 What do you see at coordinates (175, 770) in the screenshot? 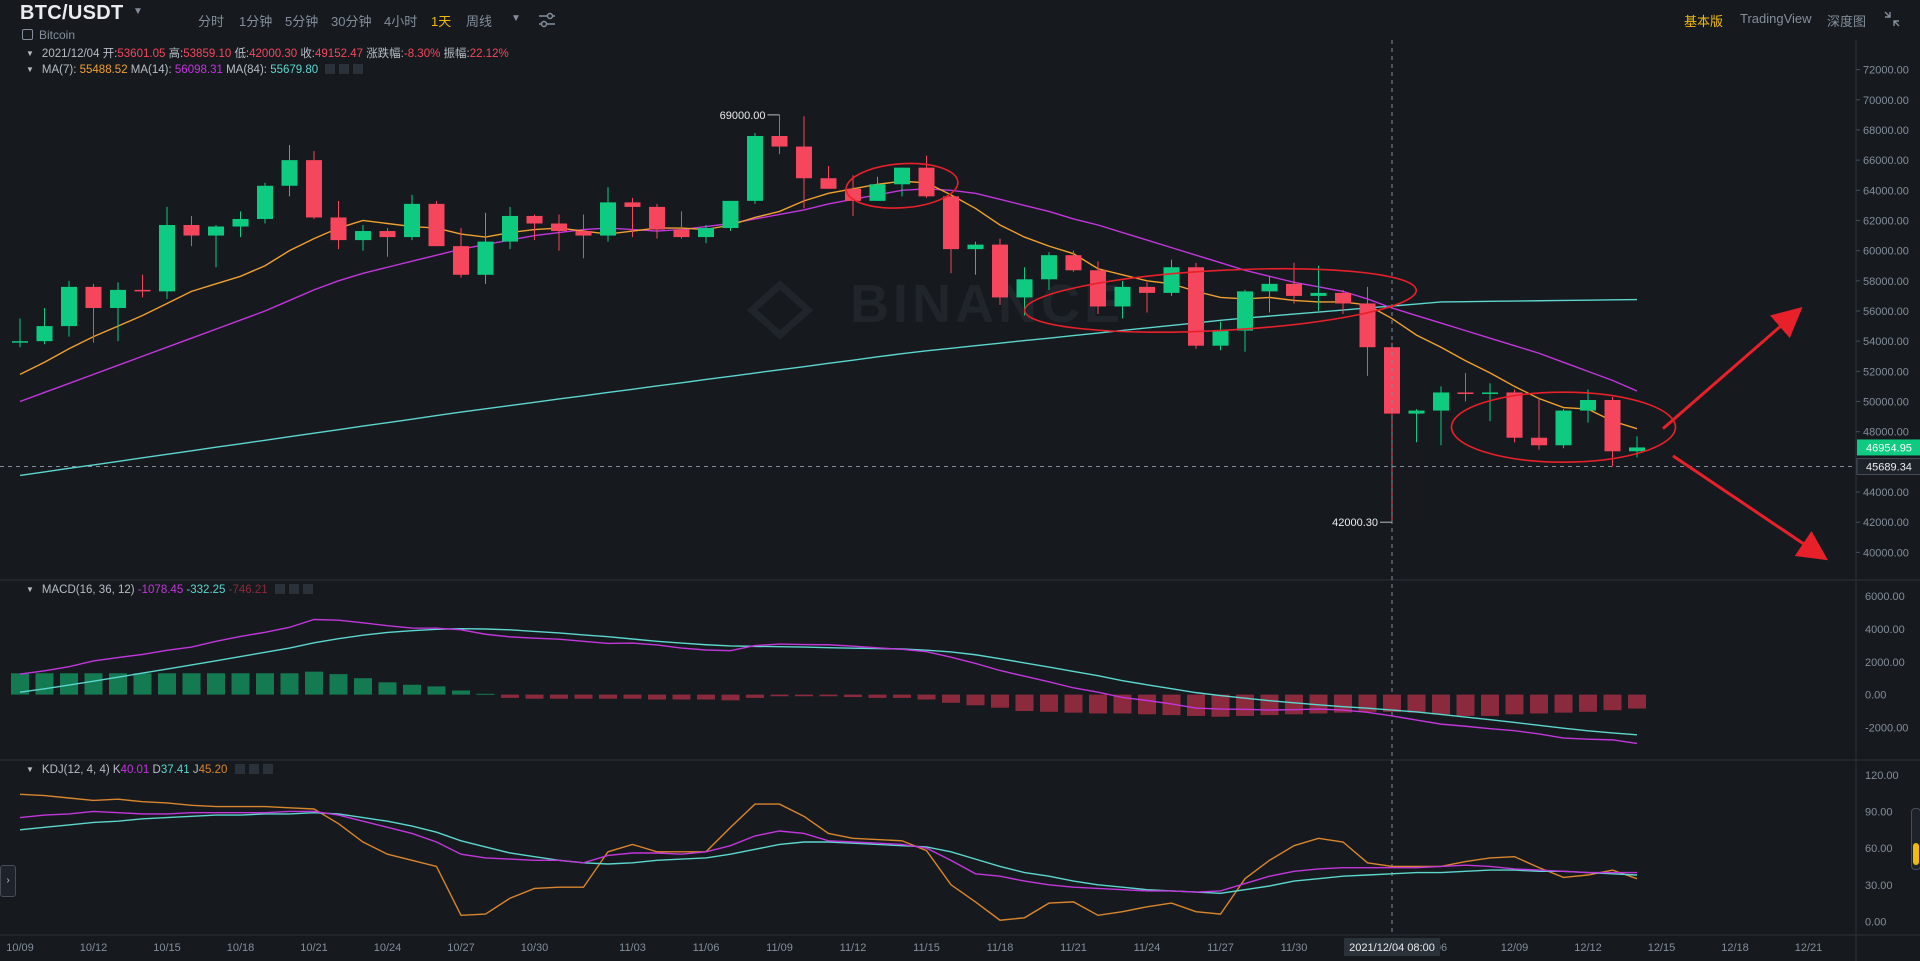
I see `legend-d: 37.41` at bounding box center [175, 770].